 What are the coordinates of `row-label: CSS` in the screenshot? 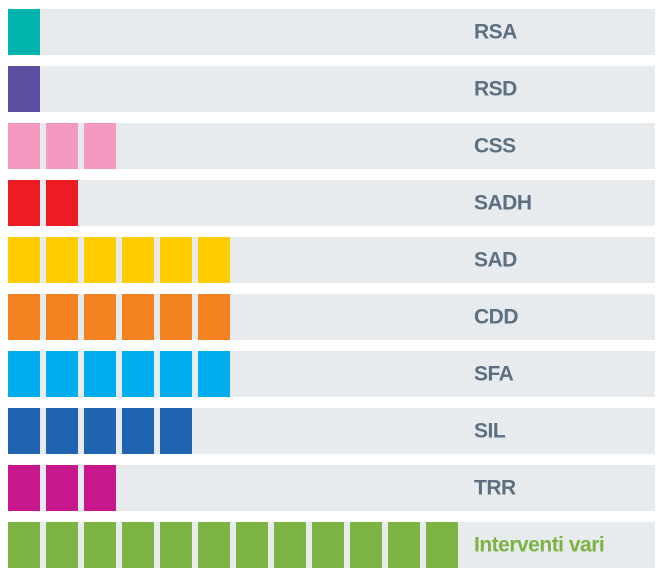 It's located at (495, 146).